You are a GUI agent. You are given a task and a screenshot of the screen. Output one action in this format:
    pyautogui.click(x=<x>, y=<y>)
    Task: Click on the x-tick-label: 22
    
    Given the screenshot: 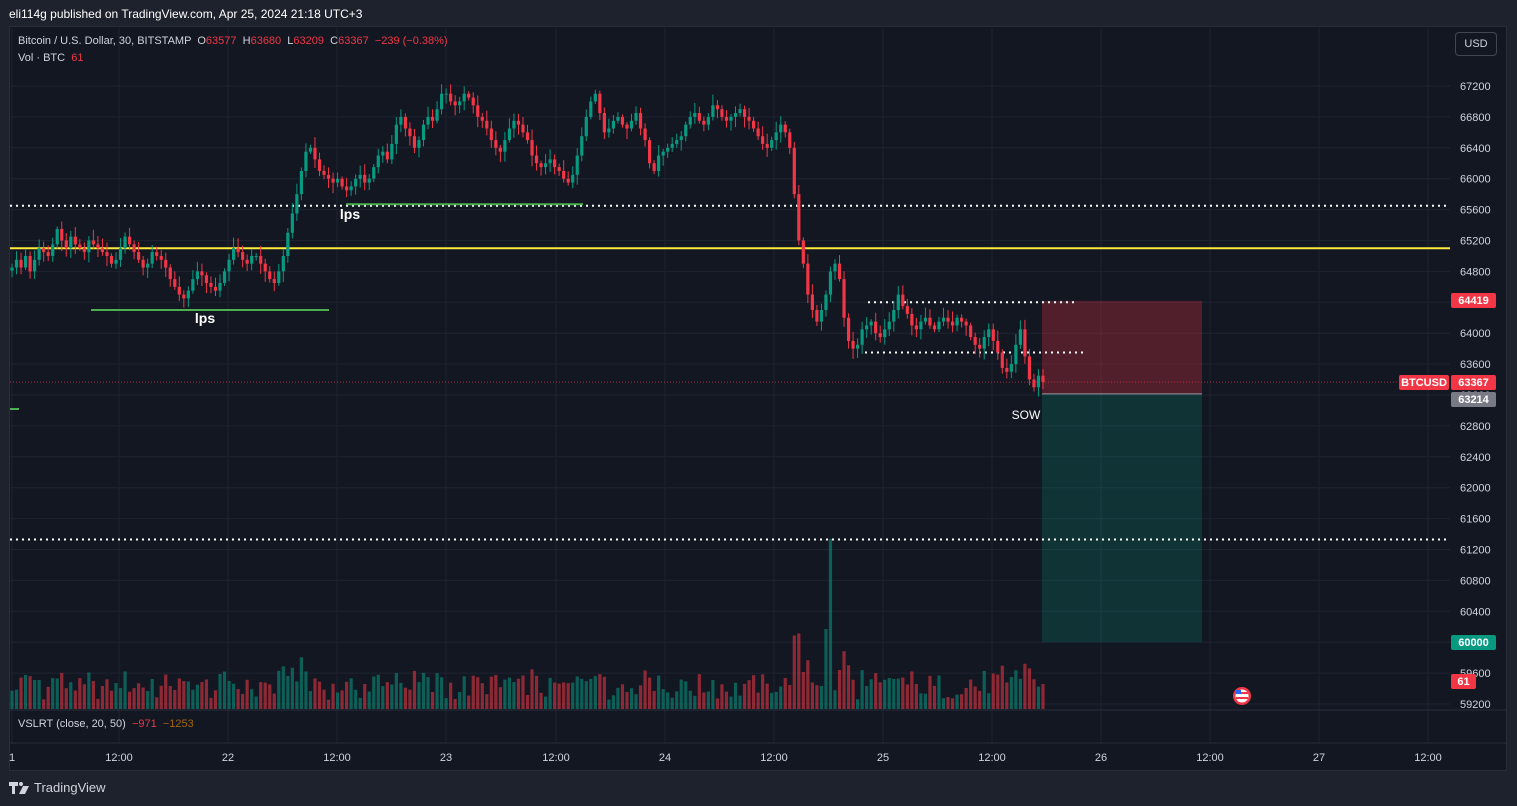 What is the action you would take?
    pyautogui.click(x=228, y=758)
    